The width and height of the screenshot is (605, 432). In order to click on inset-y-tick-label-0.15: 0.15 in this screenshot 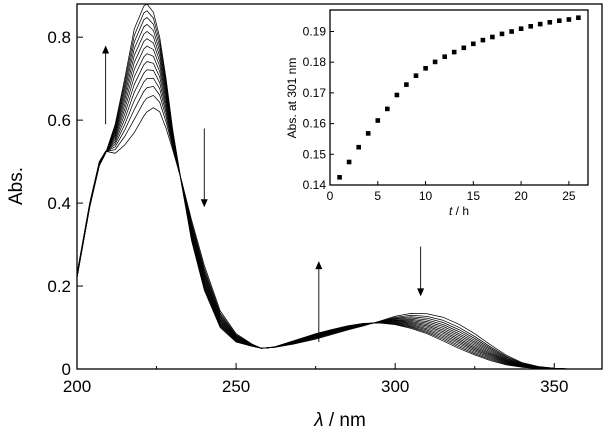, I will do `click(315, 154)`.